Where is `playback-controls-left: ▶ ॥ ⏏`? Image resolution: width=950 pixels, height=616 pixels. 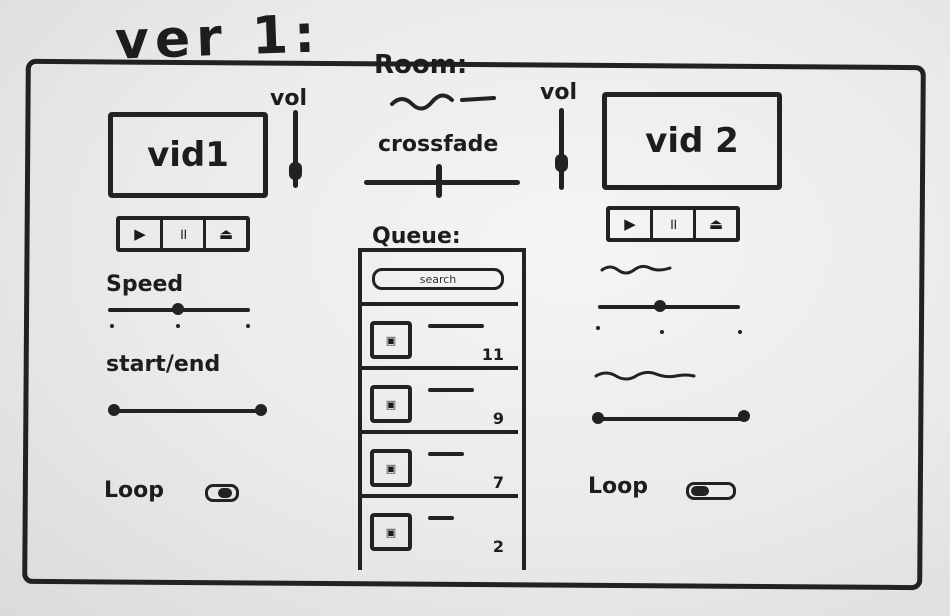 playback-controls-left: ▶ ॥ ⏏ is located at coordinates (183, 234).